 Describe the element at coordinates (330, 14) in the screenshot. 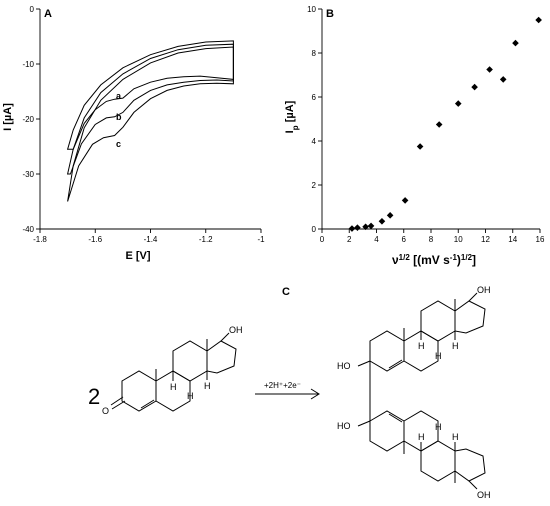

I see `panel-label-b: B` at that location.